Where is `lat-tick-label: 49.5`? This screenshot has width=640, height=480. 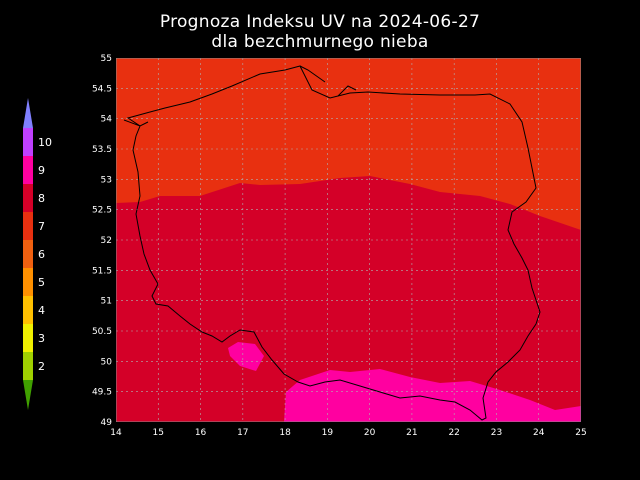 lat-tick-label: 49.5 is located at coordinates (102, 393).